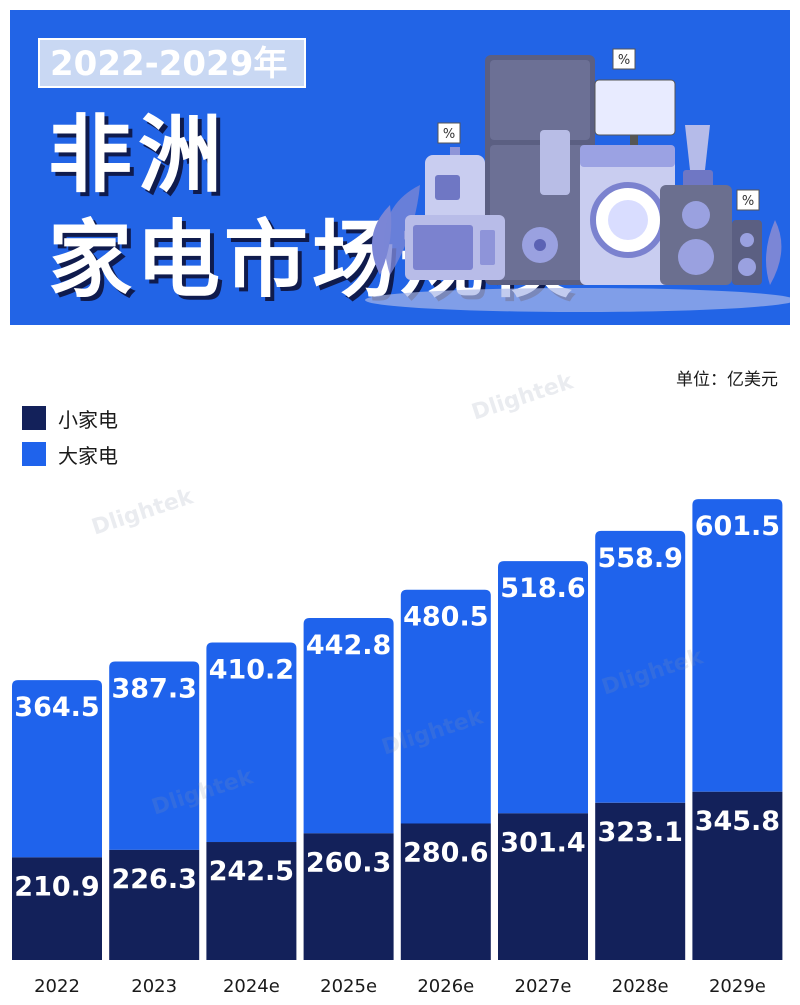 Image resolution: width=800 pixels, height=1005 pixels. What do you see at coordinates (737, 645) in the screenshot?
I see `bar-large-2029e` at bounding box center [737, 645].